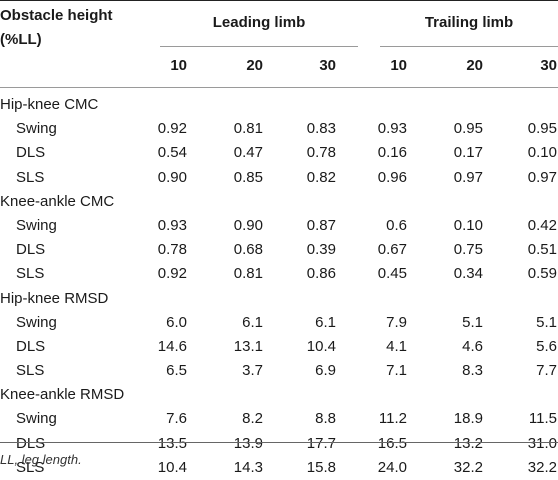  What do you see at coordinates (321, 129) in the screenshot?
I see `table-cell: 0.83` at bounding box center [321, 129].